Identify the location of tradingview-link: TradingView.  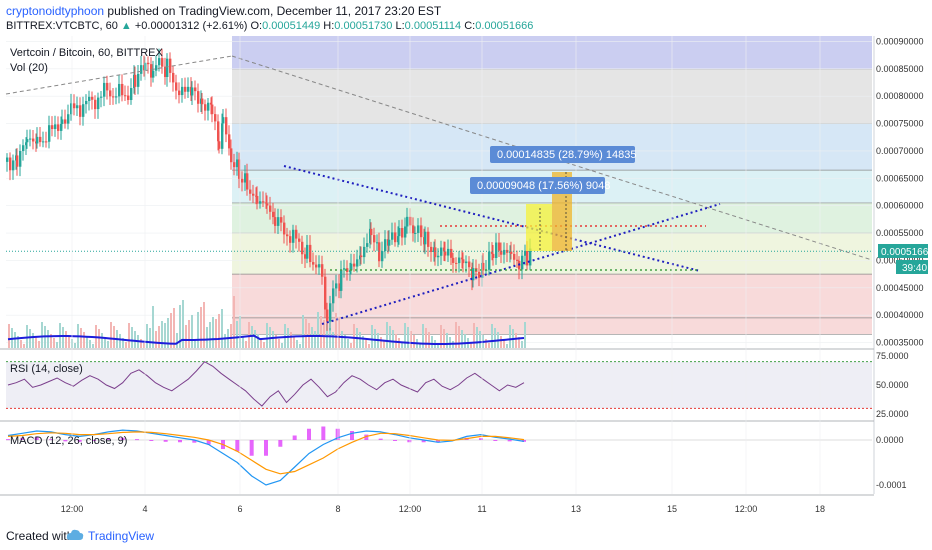
(121, 536).